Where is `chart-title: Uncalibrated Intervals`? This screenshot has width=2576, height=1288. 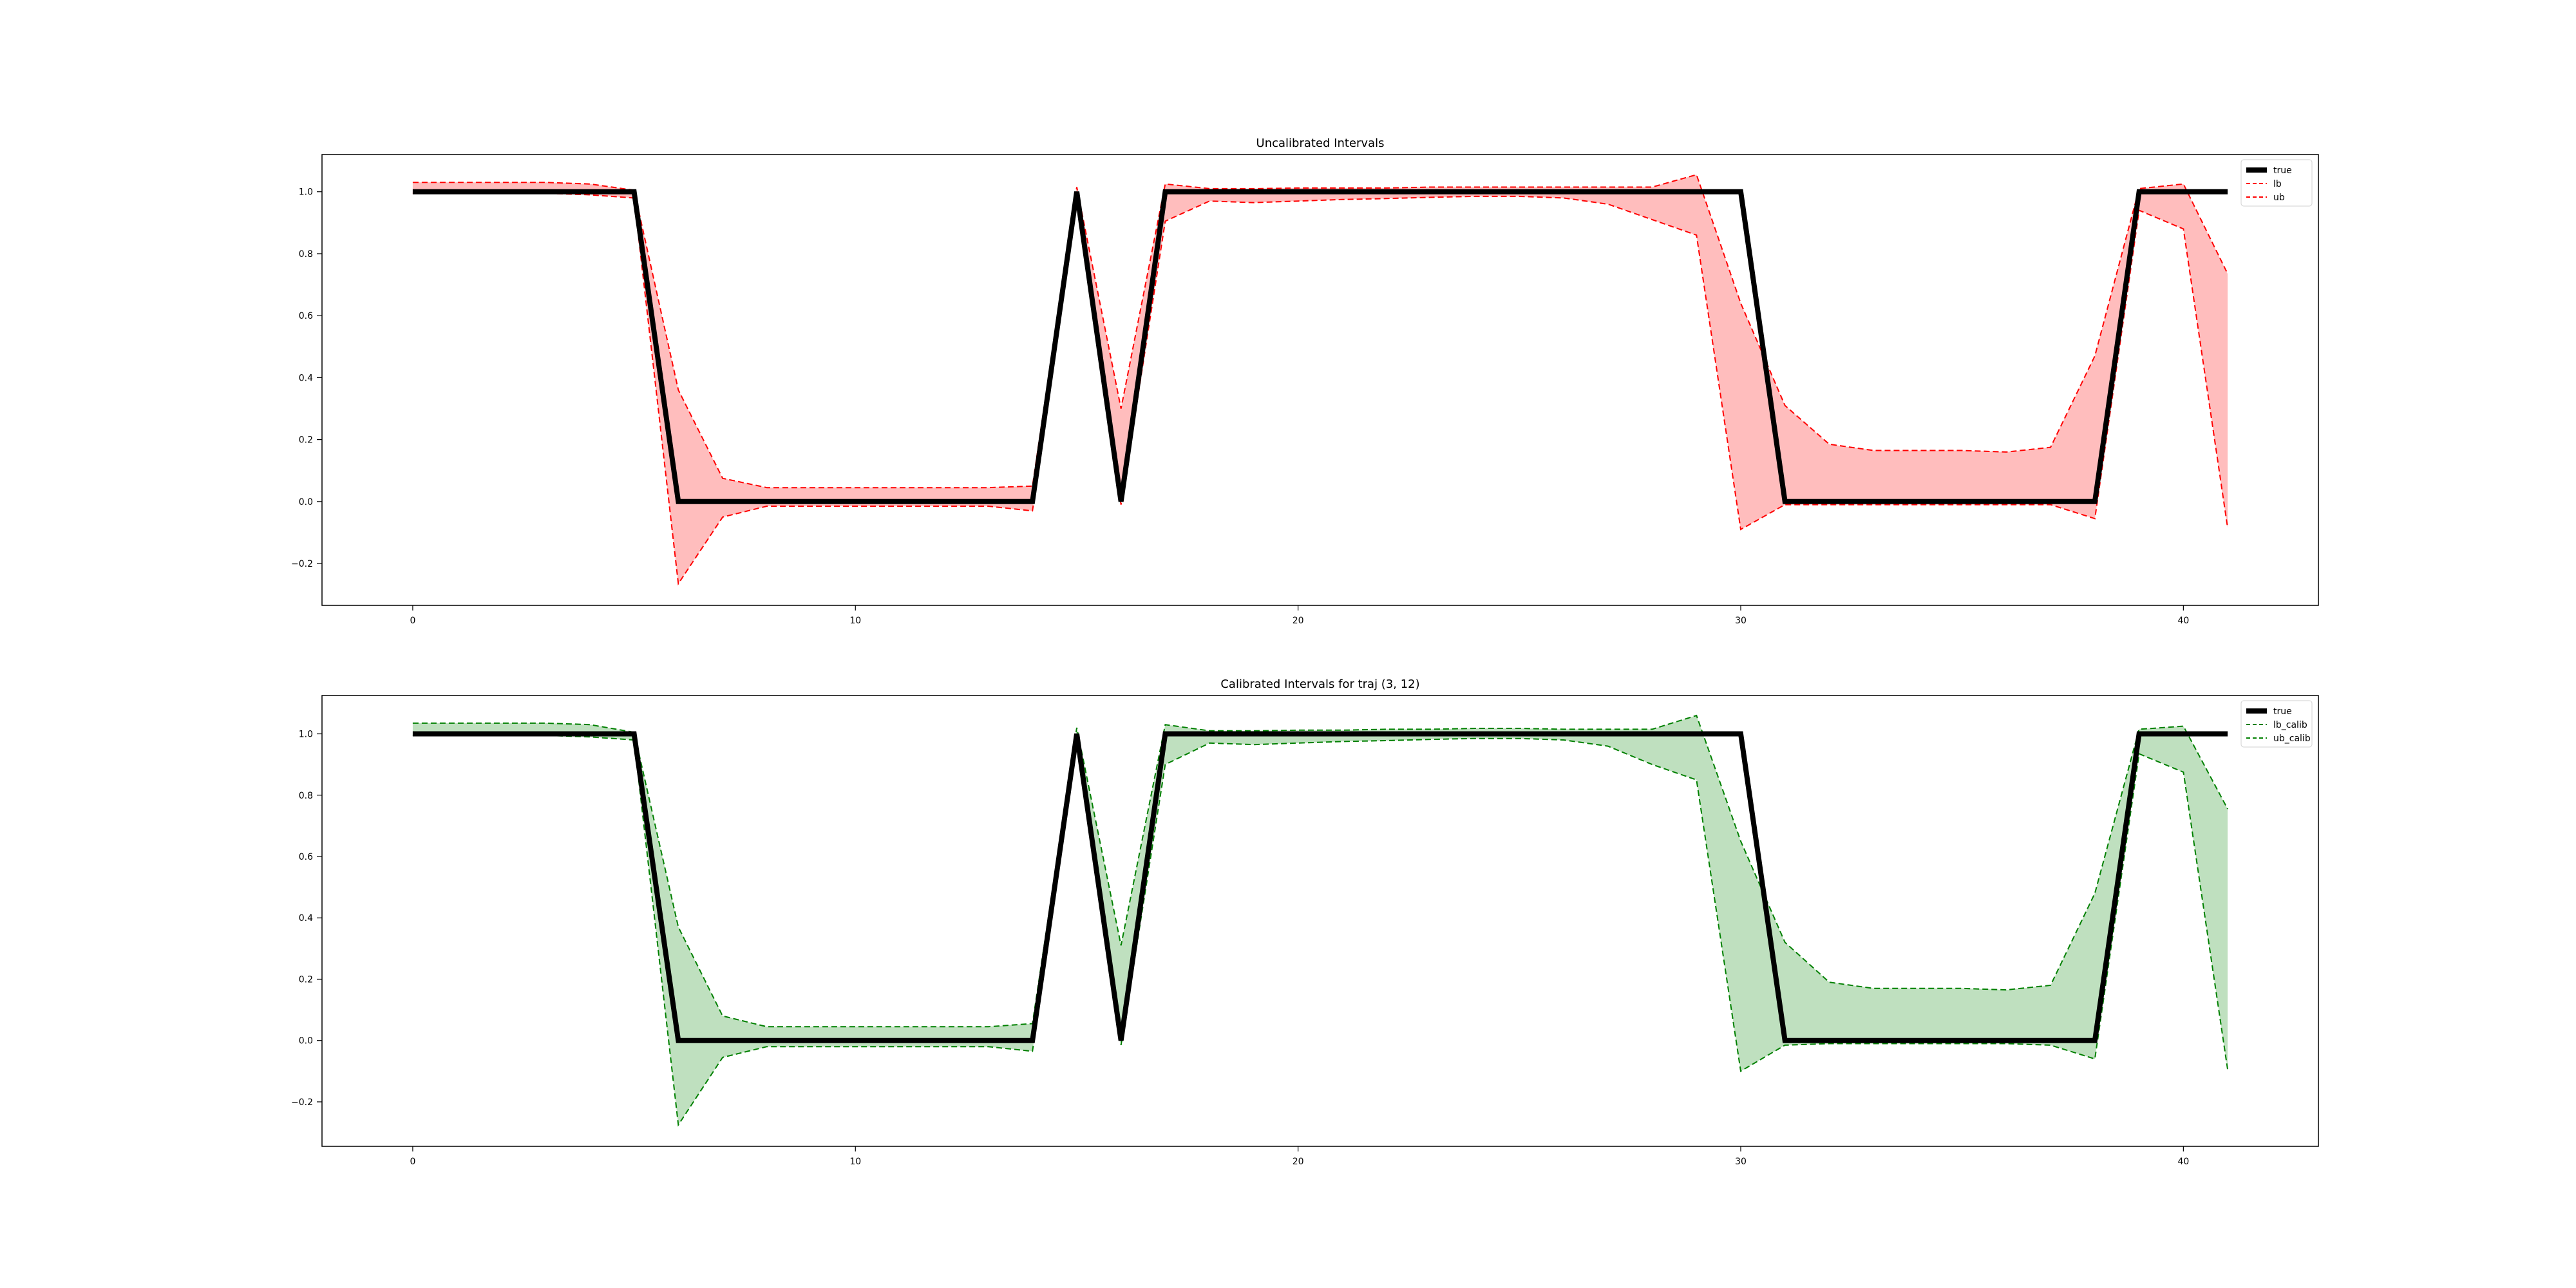 chart-title: Uncalibrated Intervals is located at coordinates (1320, 143).